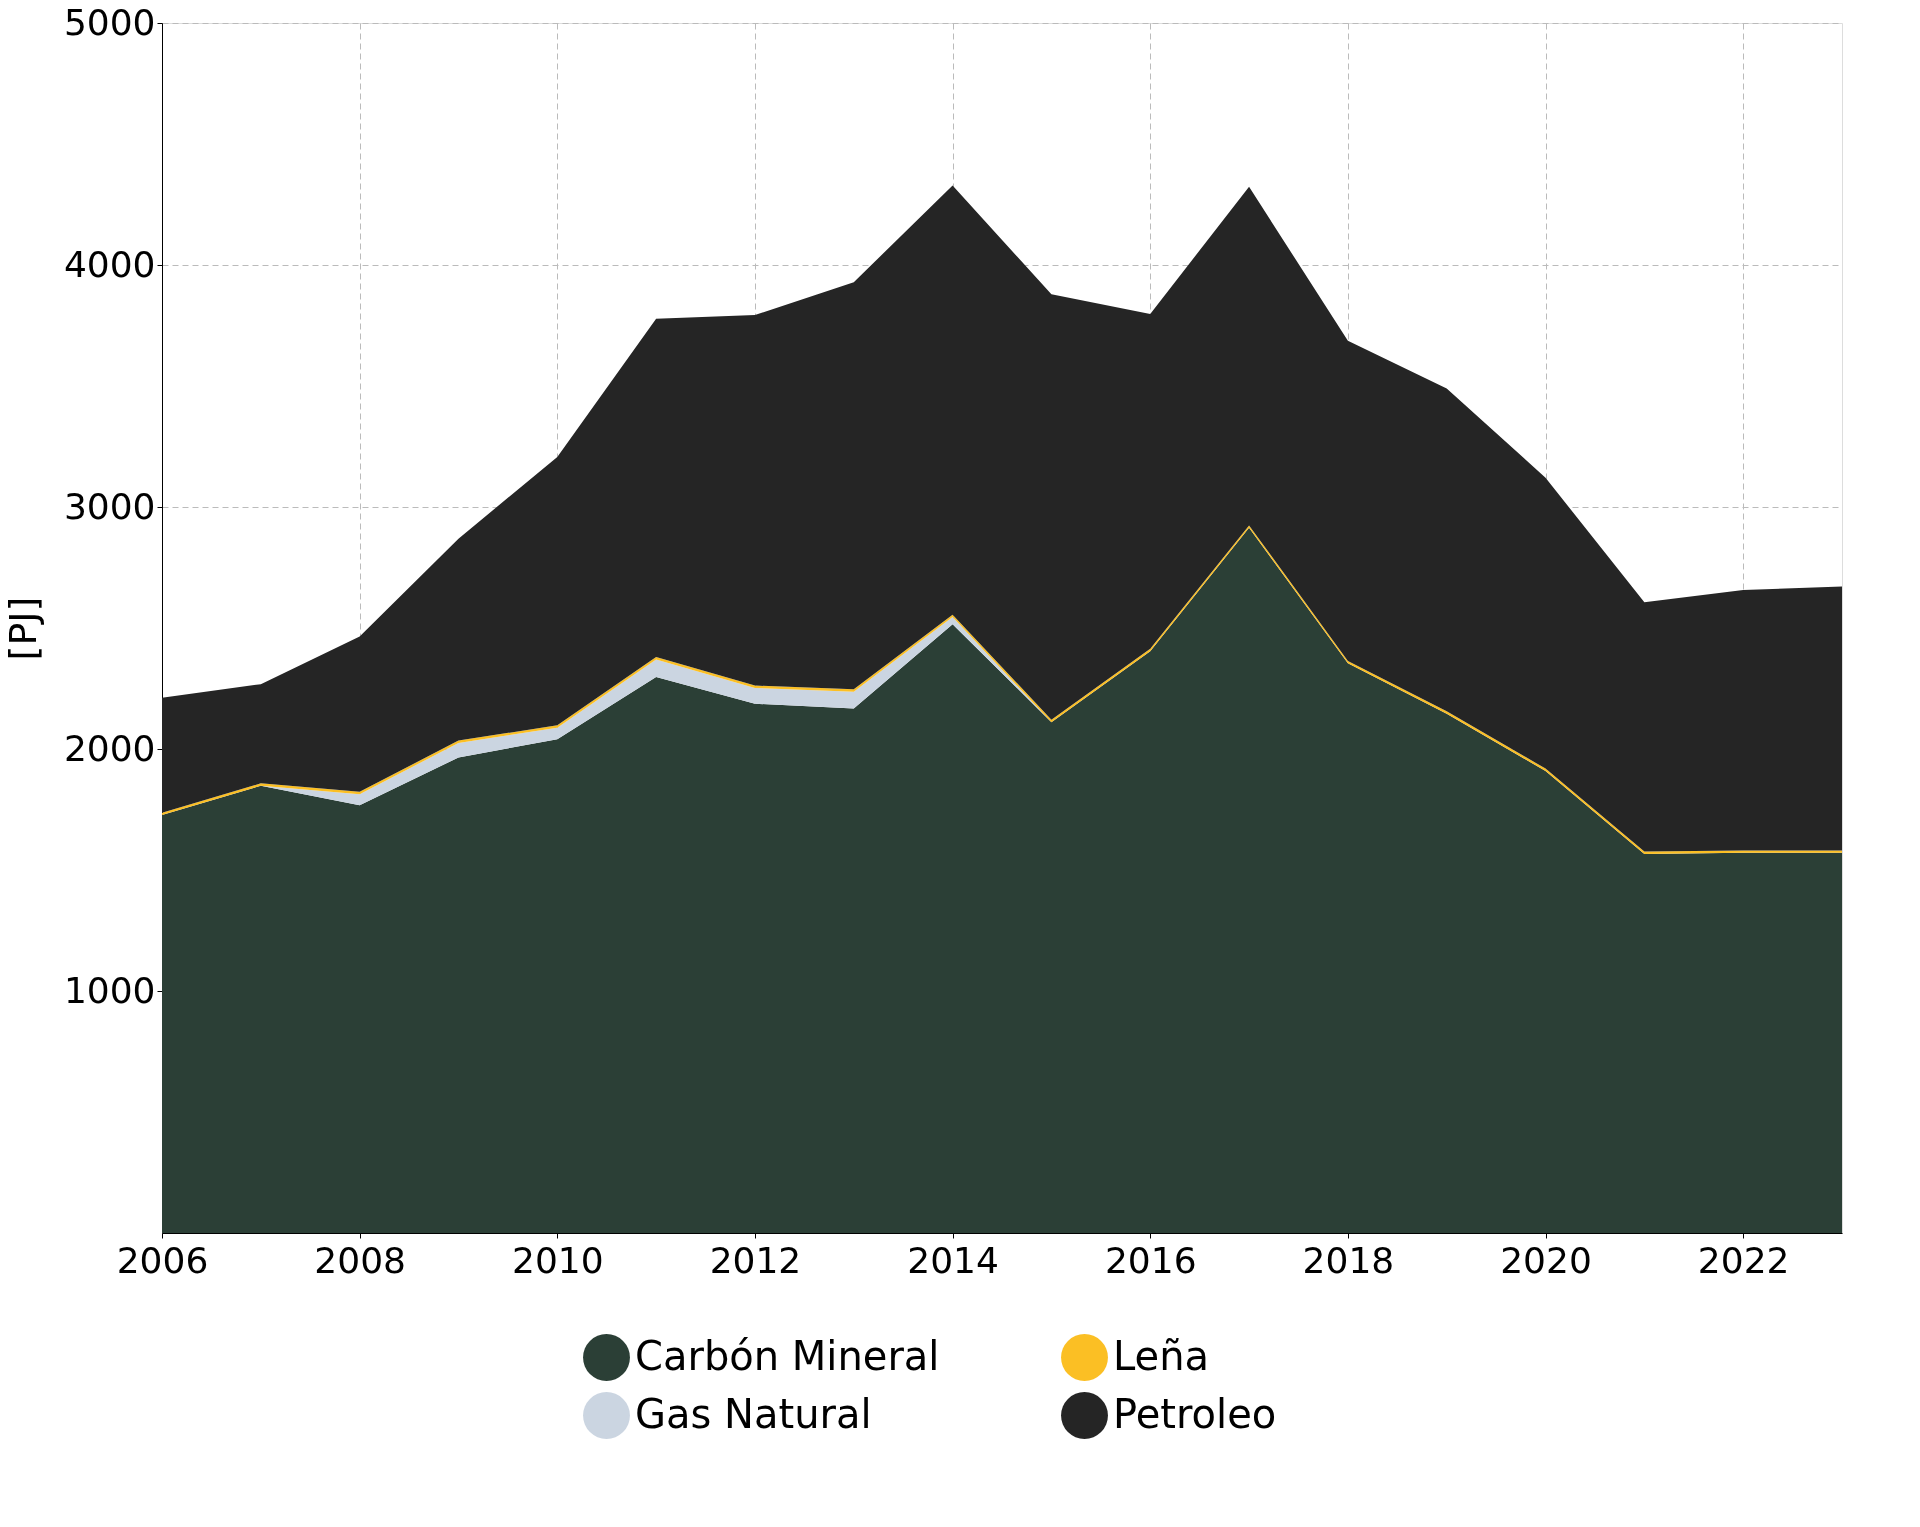  Describe the element at coordinates (109, 506) in the screenshot. I see `y-tick-label: 3000` at that location.